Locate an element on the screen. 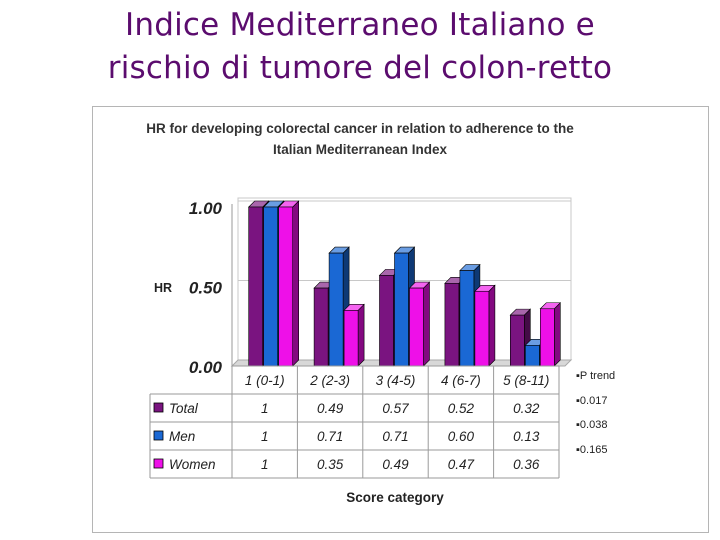 The height and width of the screenshot is (540, 720). table-cell-men-4: 0.13 is located at coordinates (526, 436).